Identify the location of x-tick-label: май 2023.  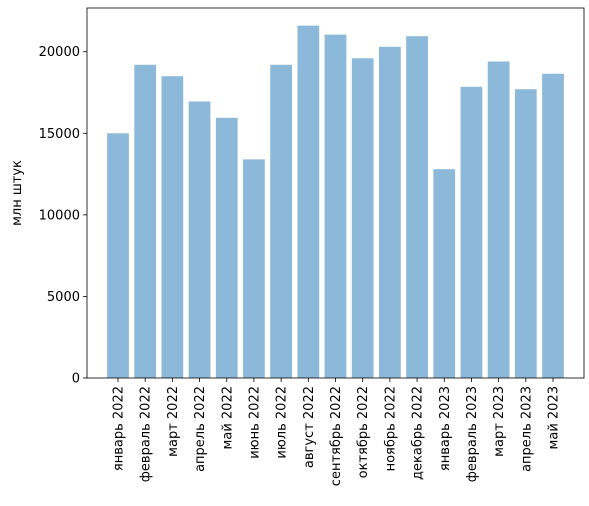
(554, 417).